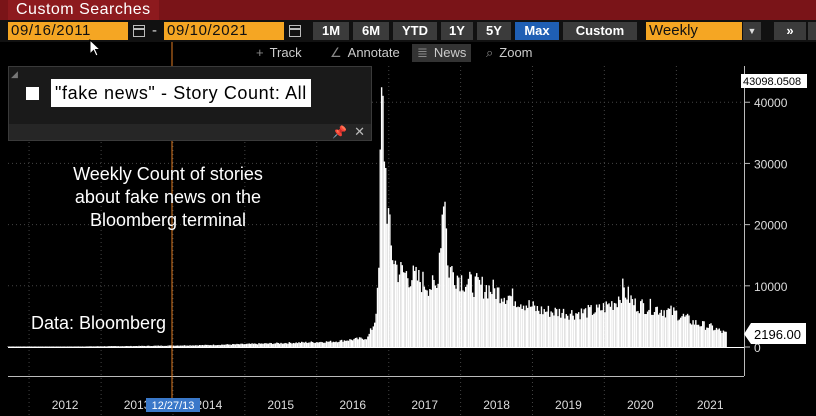 The height and width of the screenshot is (416, 816). I want to click on chevron-down-icon: ▼, so click(752, 31).